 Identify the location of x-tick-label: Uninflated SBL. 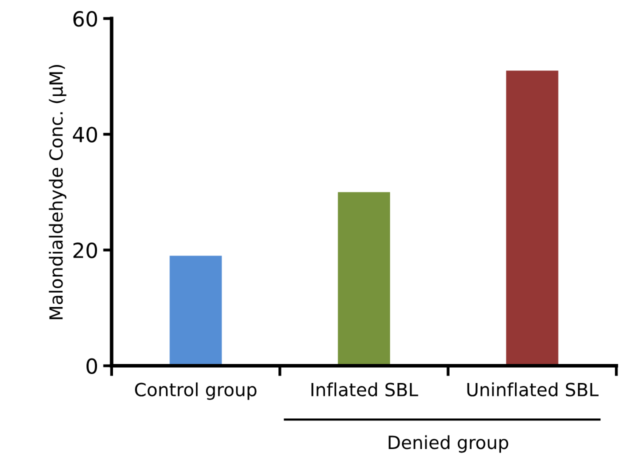
(533, 389).